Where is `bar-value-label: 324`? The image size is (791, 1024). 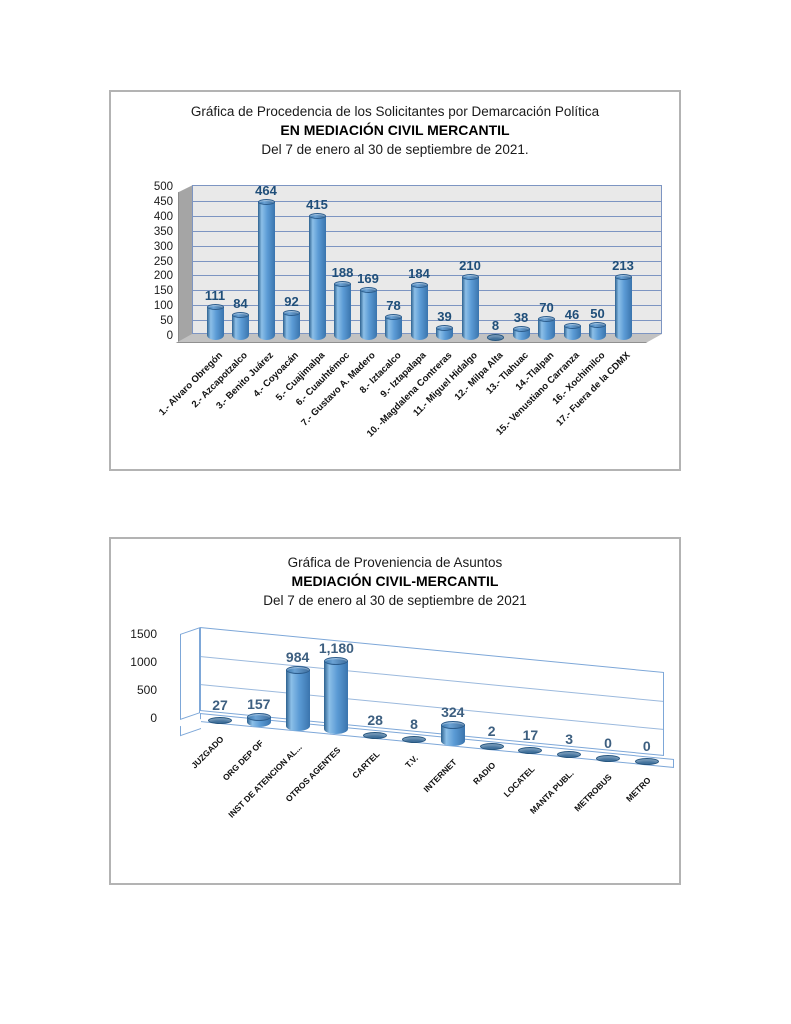
bar-value-label: 324 is located at coordinates (453, 712).